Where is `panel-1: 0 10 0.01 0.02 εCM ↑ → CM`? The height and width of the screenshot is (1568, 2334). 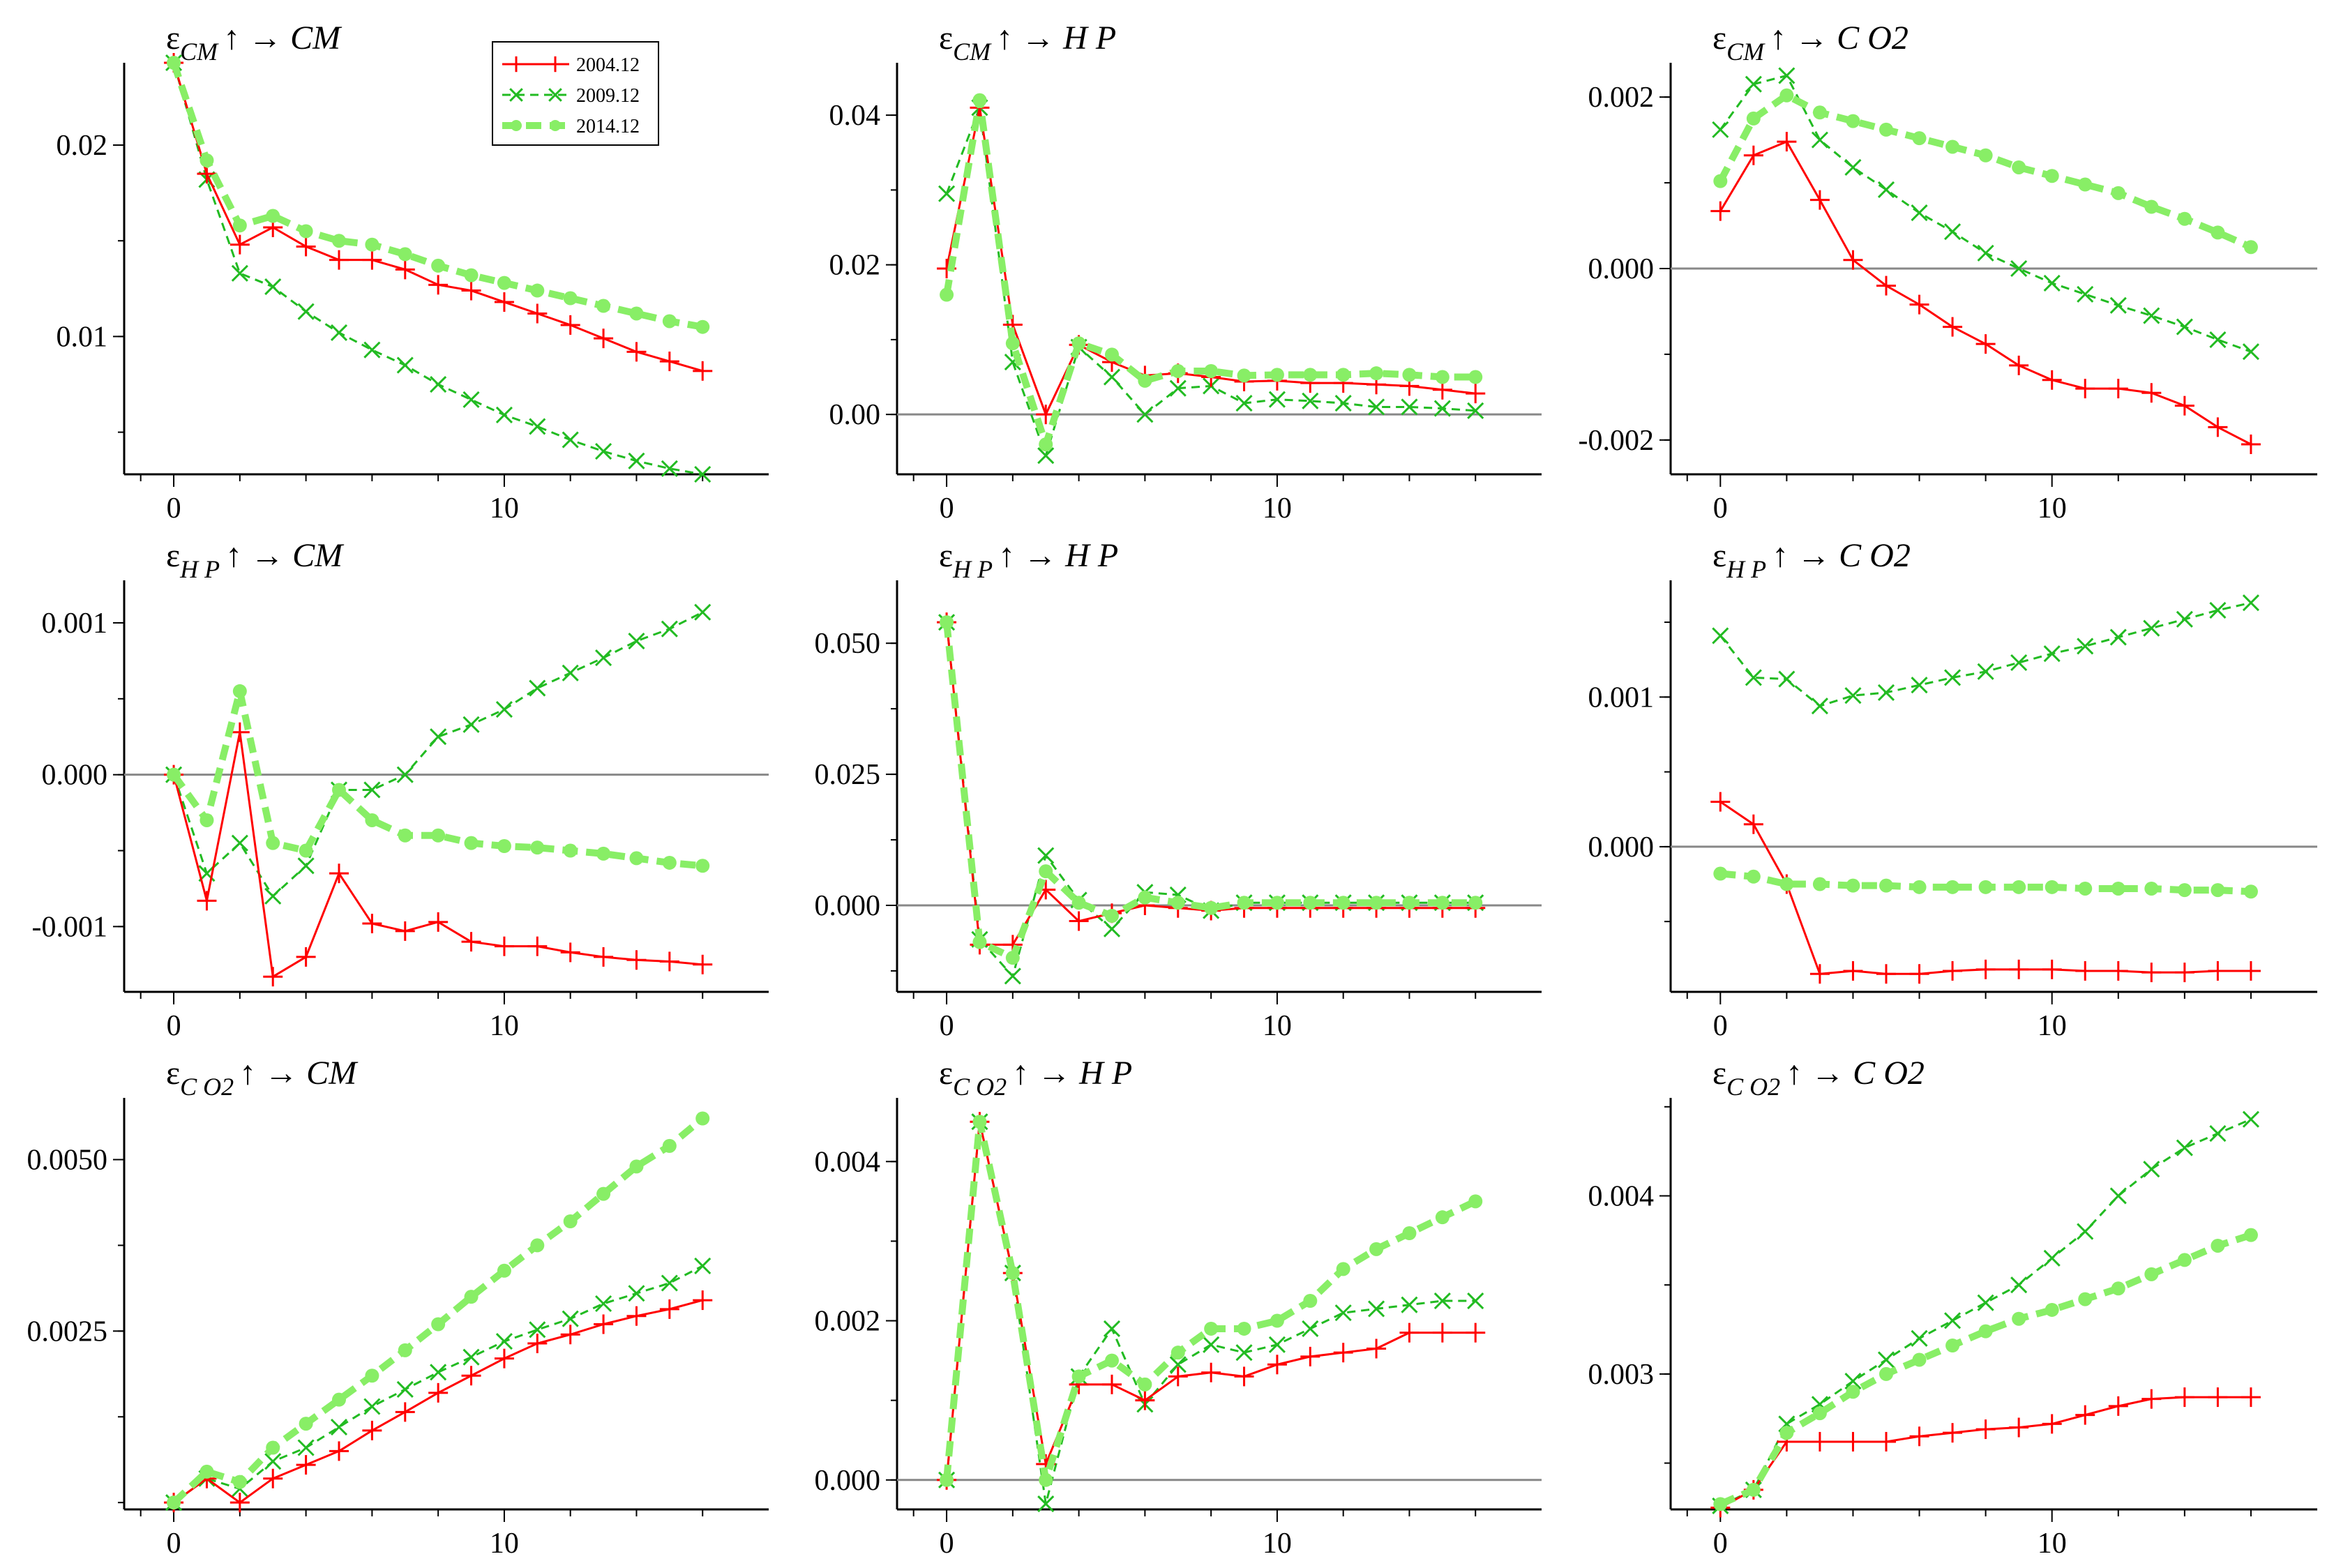
panel-1: 0 10 0.01 0.02 εCM ↑ → CM is located at coordinates (413, 272).